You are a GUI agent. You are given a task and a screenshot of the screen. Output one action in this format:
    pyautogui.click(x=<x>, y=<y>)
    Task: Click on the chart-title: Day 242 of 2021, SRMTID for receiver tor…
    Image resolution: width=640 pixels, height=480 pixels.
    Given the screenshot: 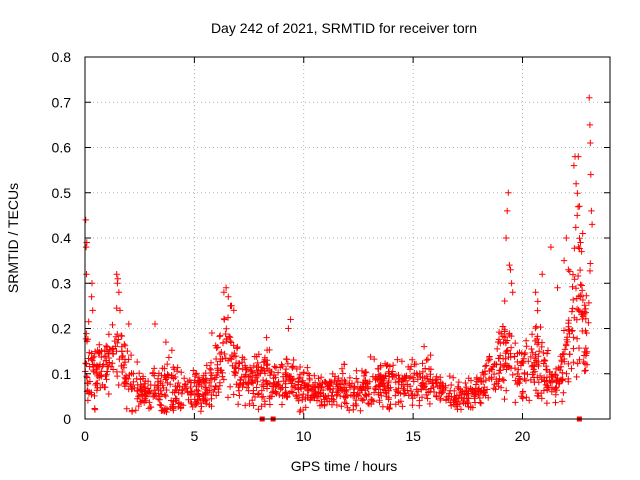 What is the action you would take?
    pyautogui.click(x=344, y=28)
    